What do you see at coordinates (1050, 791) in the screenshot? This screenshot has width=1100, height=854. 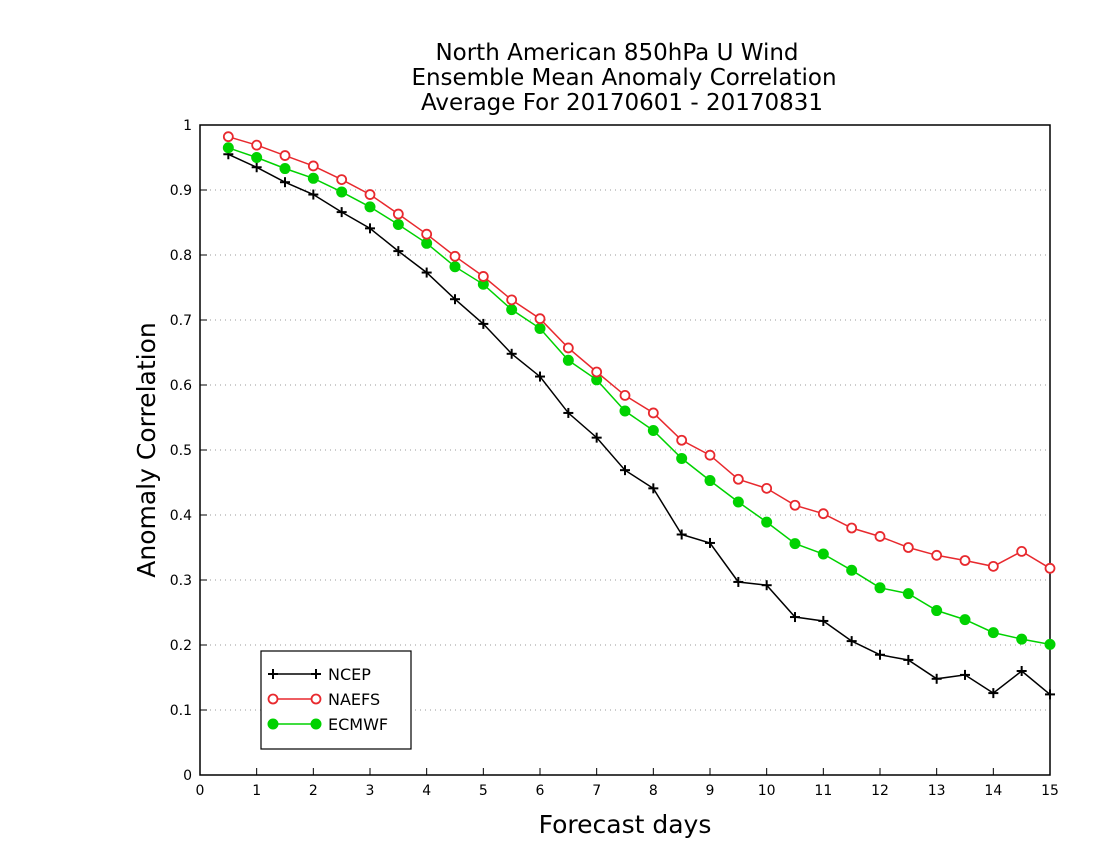 I see `x-tick-label: 15` at bounding box center [1050, 791].